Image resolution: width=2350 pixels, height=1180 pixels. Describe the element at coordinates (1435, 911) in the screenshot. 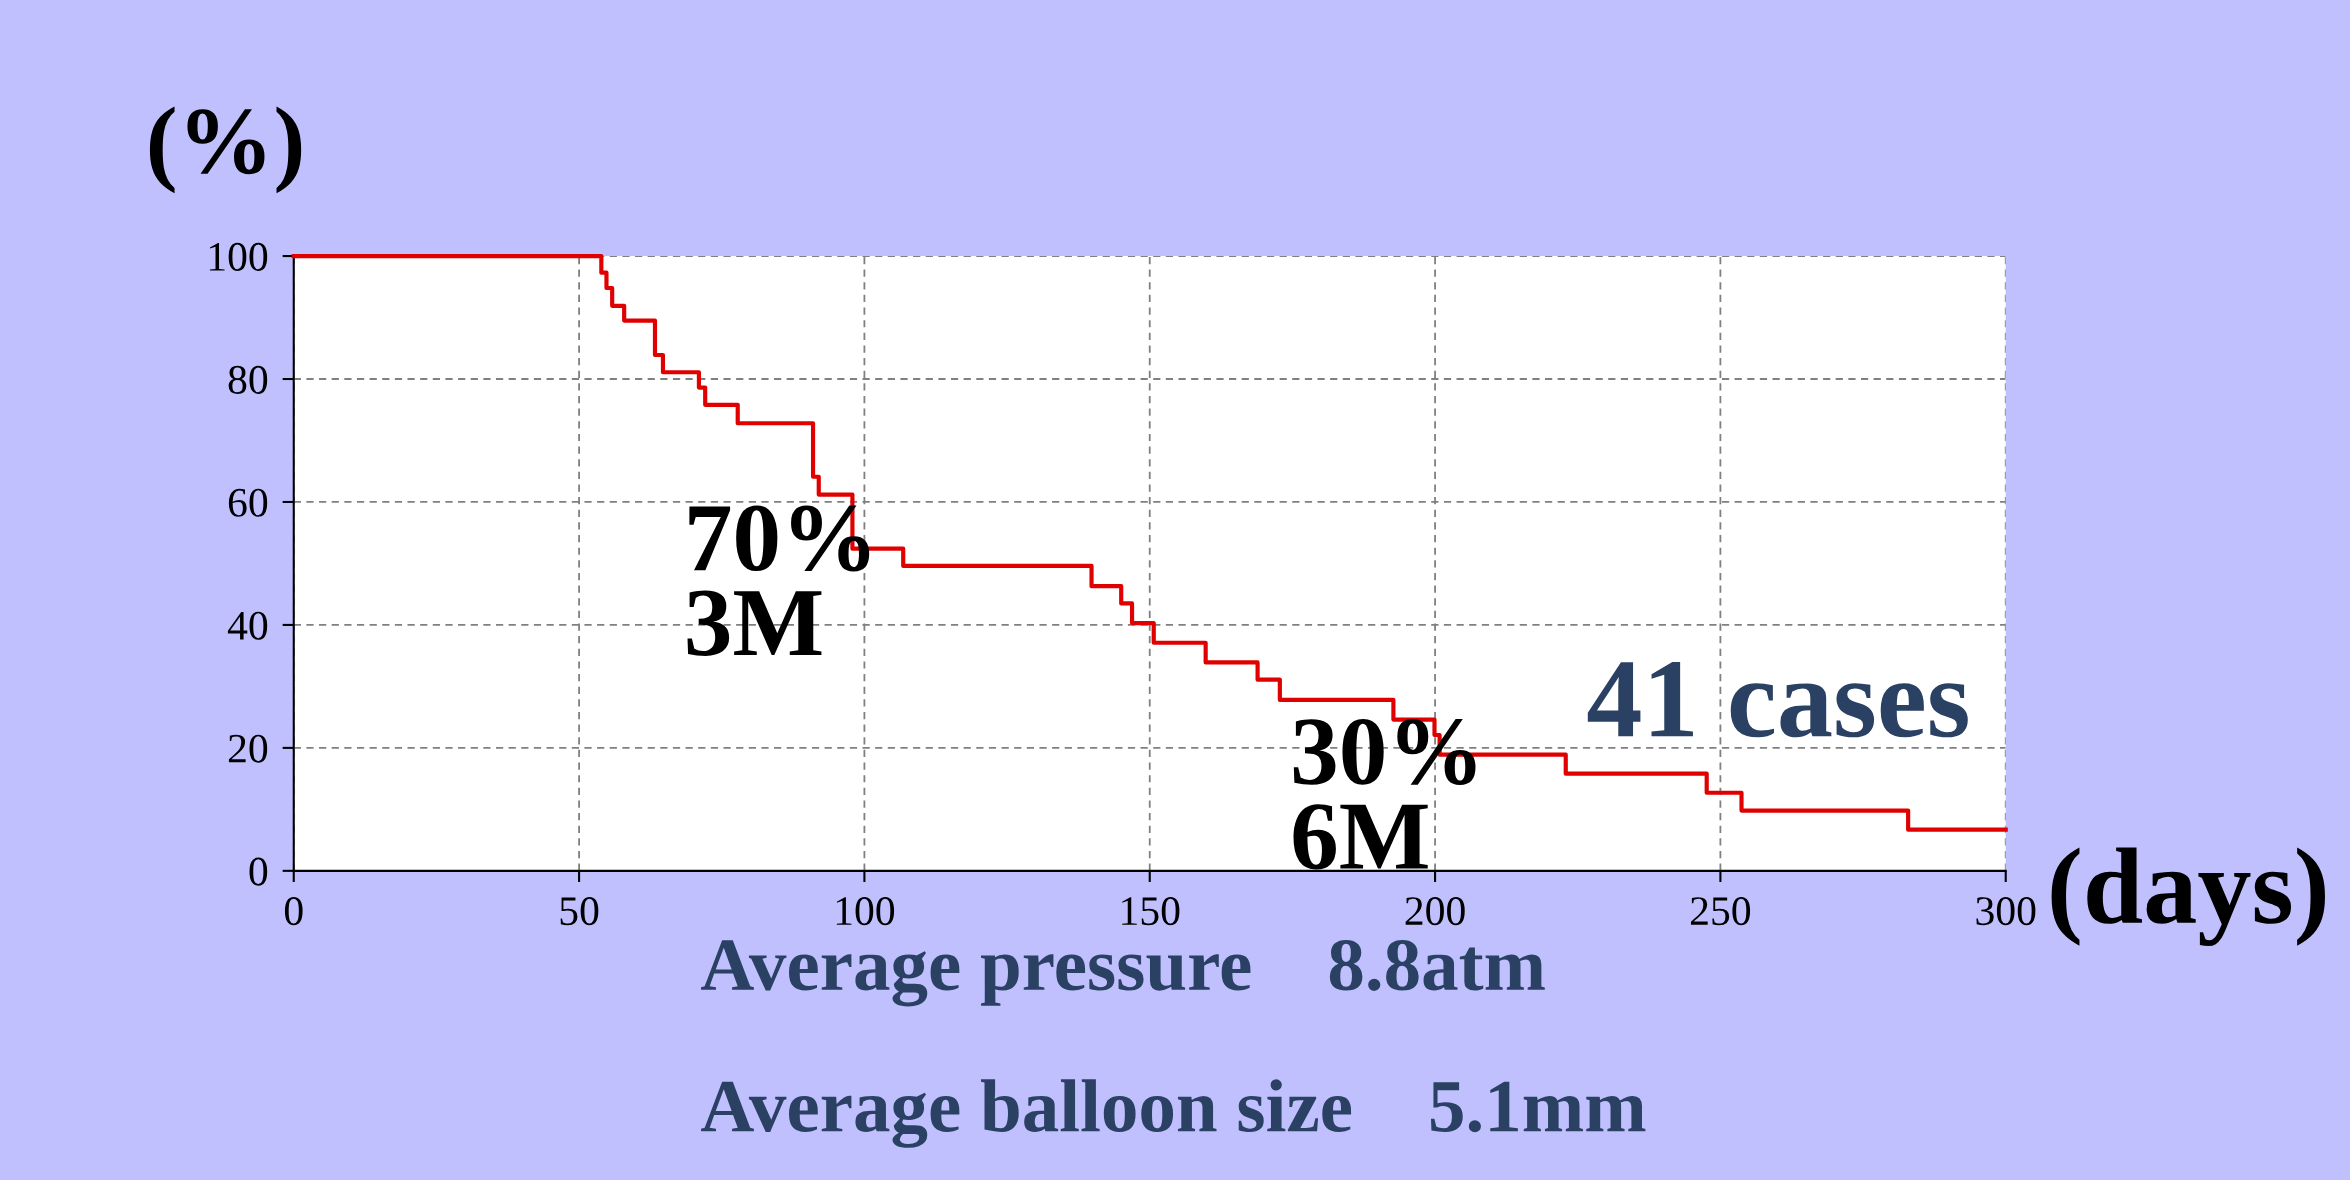

I see `x-tick-label: 200` at that location.